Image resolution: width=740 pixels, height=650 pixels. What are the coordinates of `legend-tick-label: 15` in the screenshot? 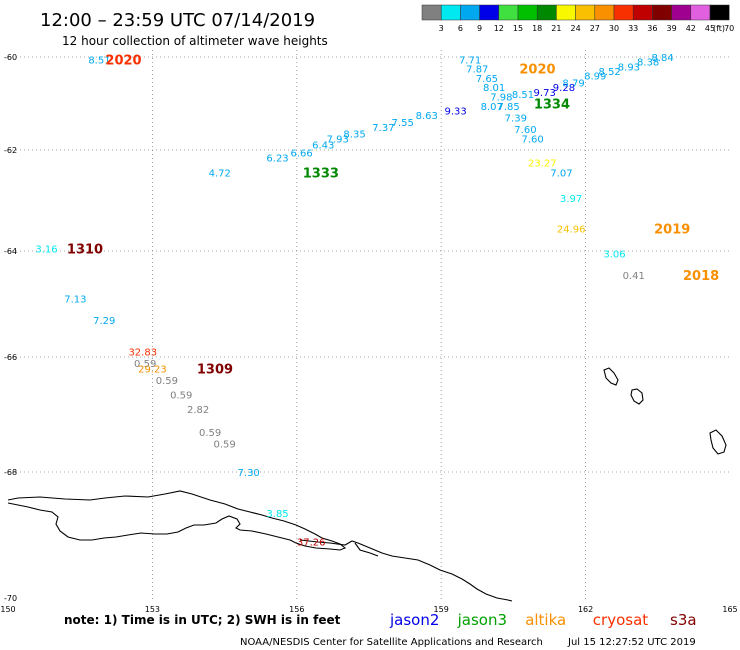 It's located at (518, 28).